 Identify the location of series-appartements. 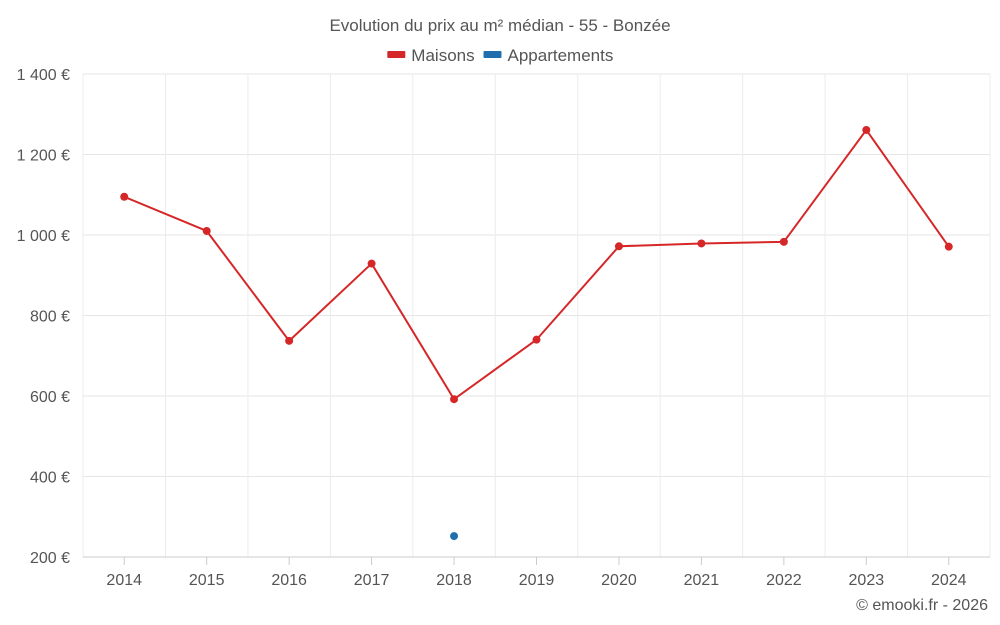
(454, 536).